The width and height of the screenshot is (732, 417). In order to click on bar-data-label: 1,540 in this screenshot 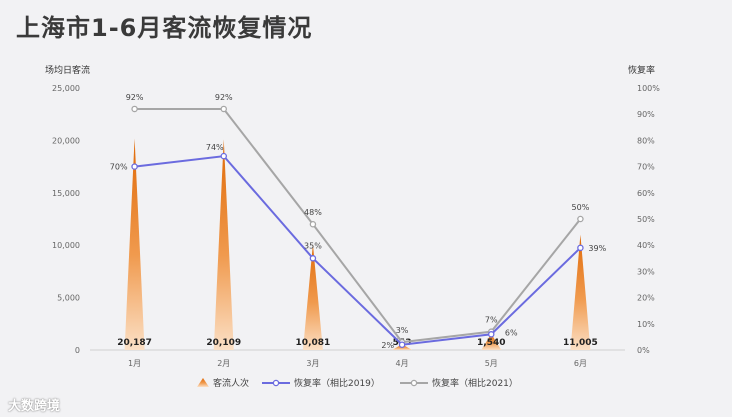, I will do `click(491, 343)`.